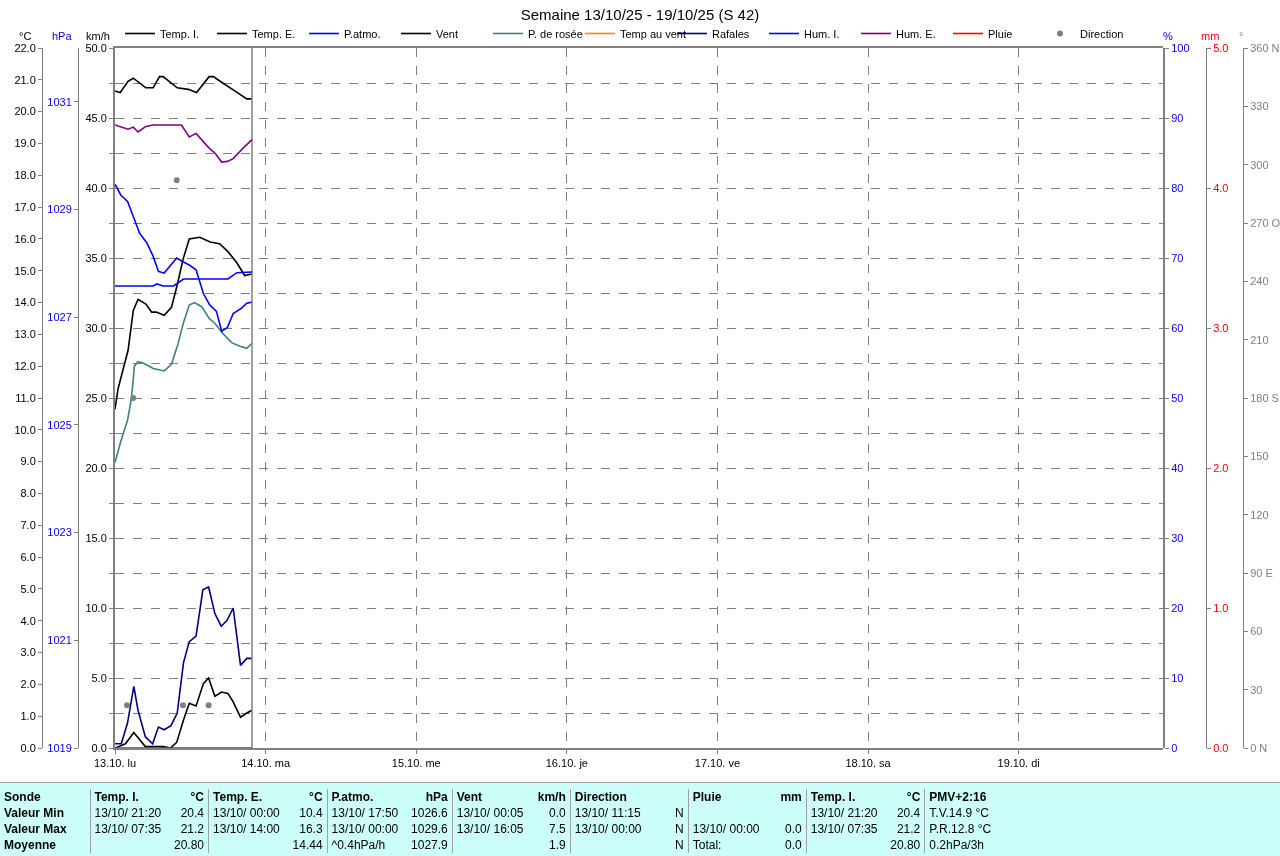 The image size is (1280, 856). I want to click on text: 13/10/ 11:15, so click(610, 813).